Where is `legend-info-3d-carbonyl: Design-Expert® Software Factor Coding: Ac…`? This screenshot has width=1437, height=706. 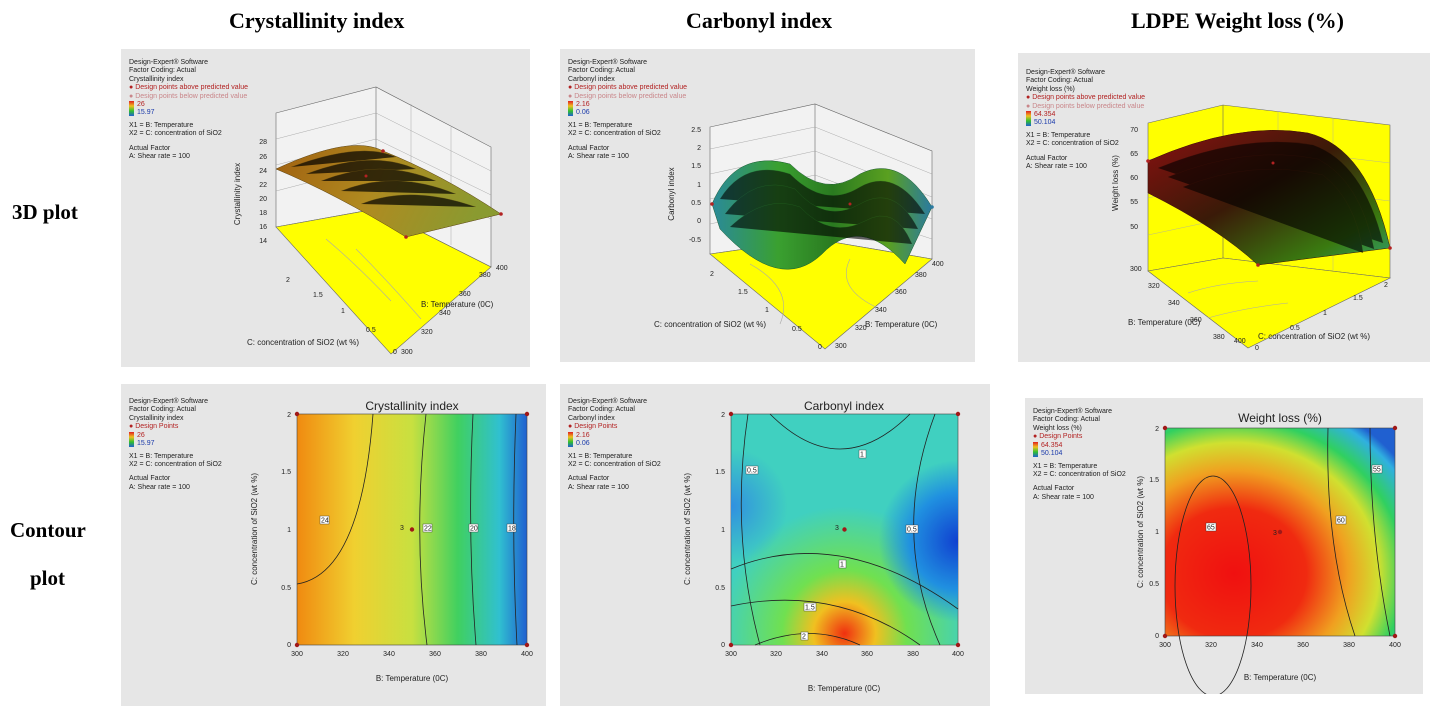 legend-info-3d-carbonyl: Design-Expert® Software Factor Coding: Ac… is located at coordinates (628, 110).